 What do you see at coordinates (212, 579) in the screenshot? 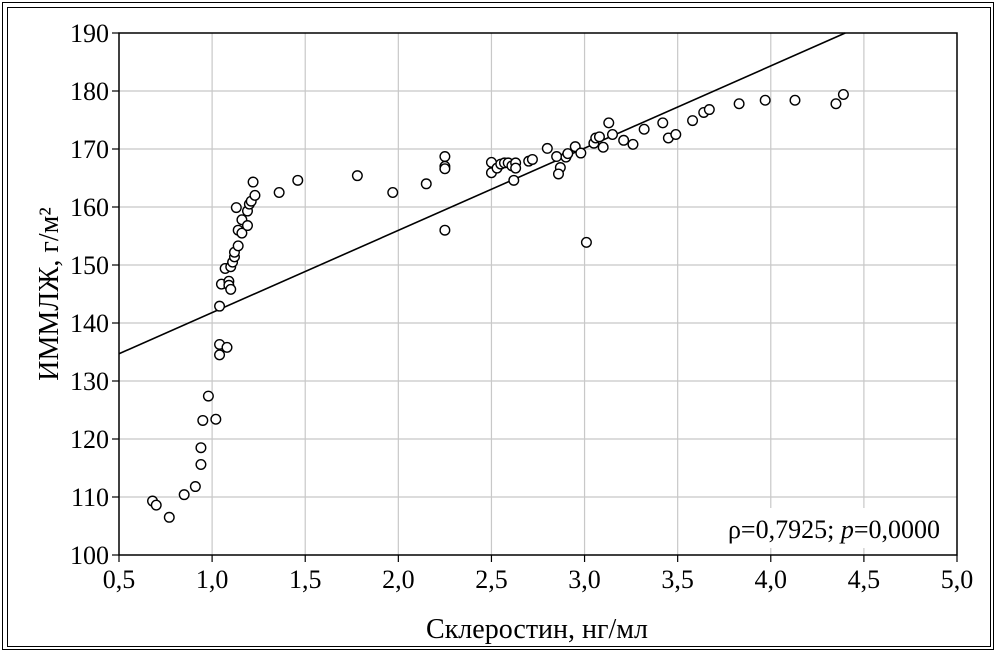
I see `x-tick-label: 1,0` at bounding box center [212, 579].